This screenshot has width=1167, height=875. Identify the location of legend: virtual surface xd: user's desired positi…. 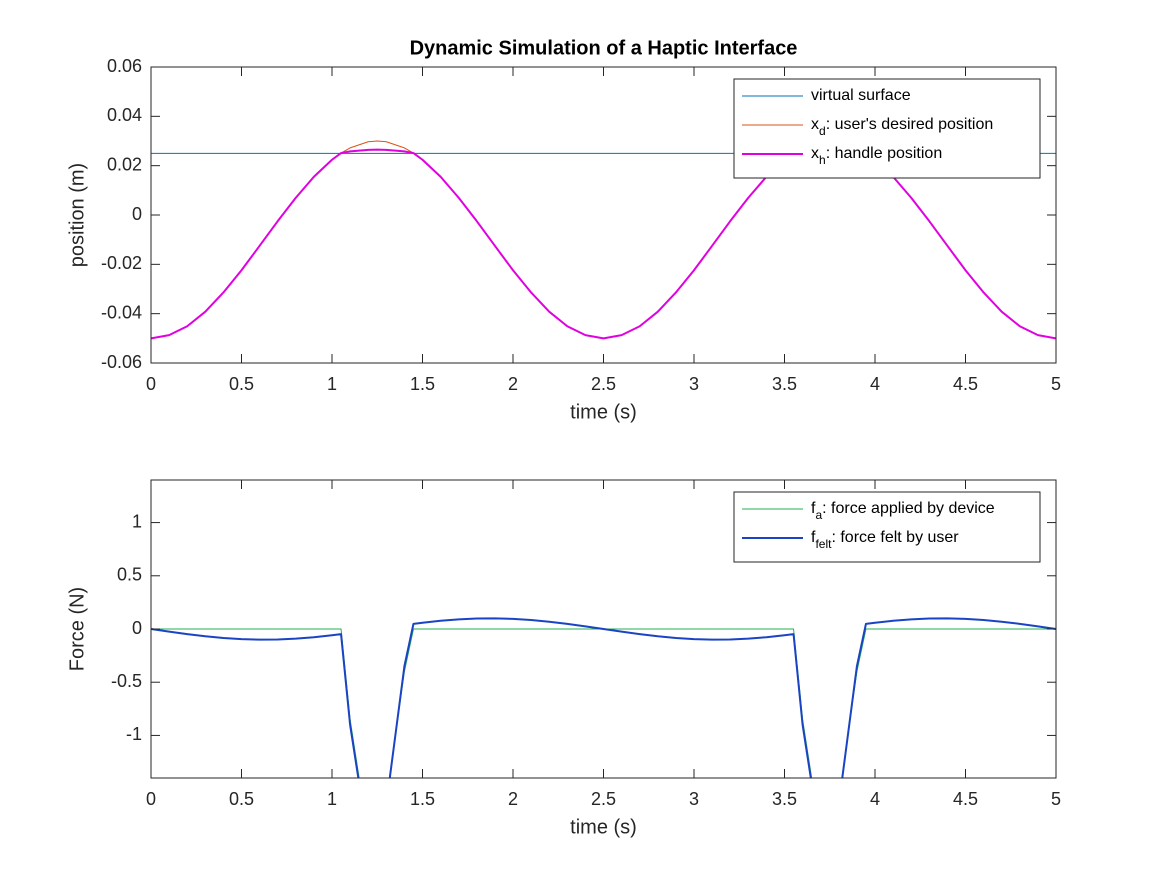
(887, 128).